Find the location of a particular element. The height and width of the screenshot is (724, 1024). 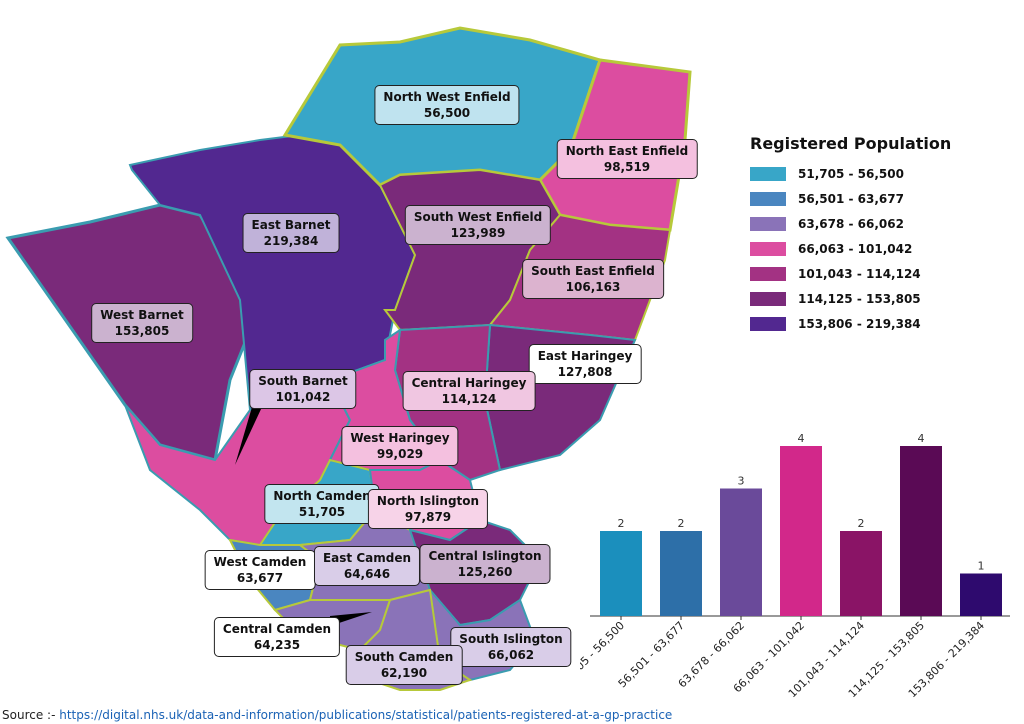

legend-label: 153,806 - 219,384 is located at coordinates (859, 324).